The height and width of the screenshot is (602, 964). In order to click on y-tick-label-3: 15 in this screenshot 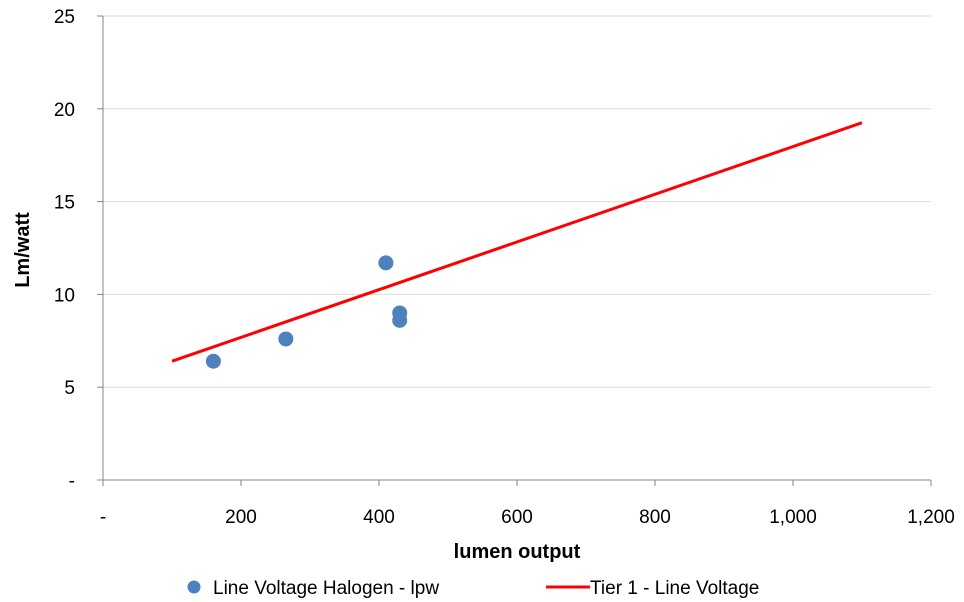, I will do `click(64, 203)`.